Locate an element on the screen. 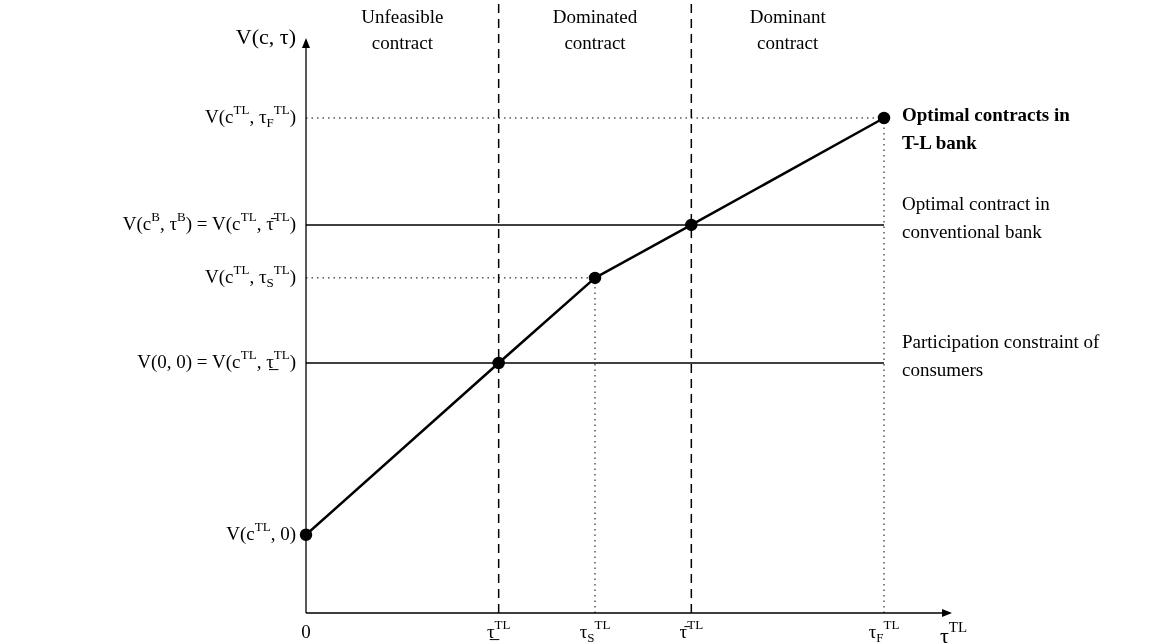 The image size is (1167, 643). text: Dominated contract is located at coordinates (595, 29).